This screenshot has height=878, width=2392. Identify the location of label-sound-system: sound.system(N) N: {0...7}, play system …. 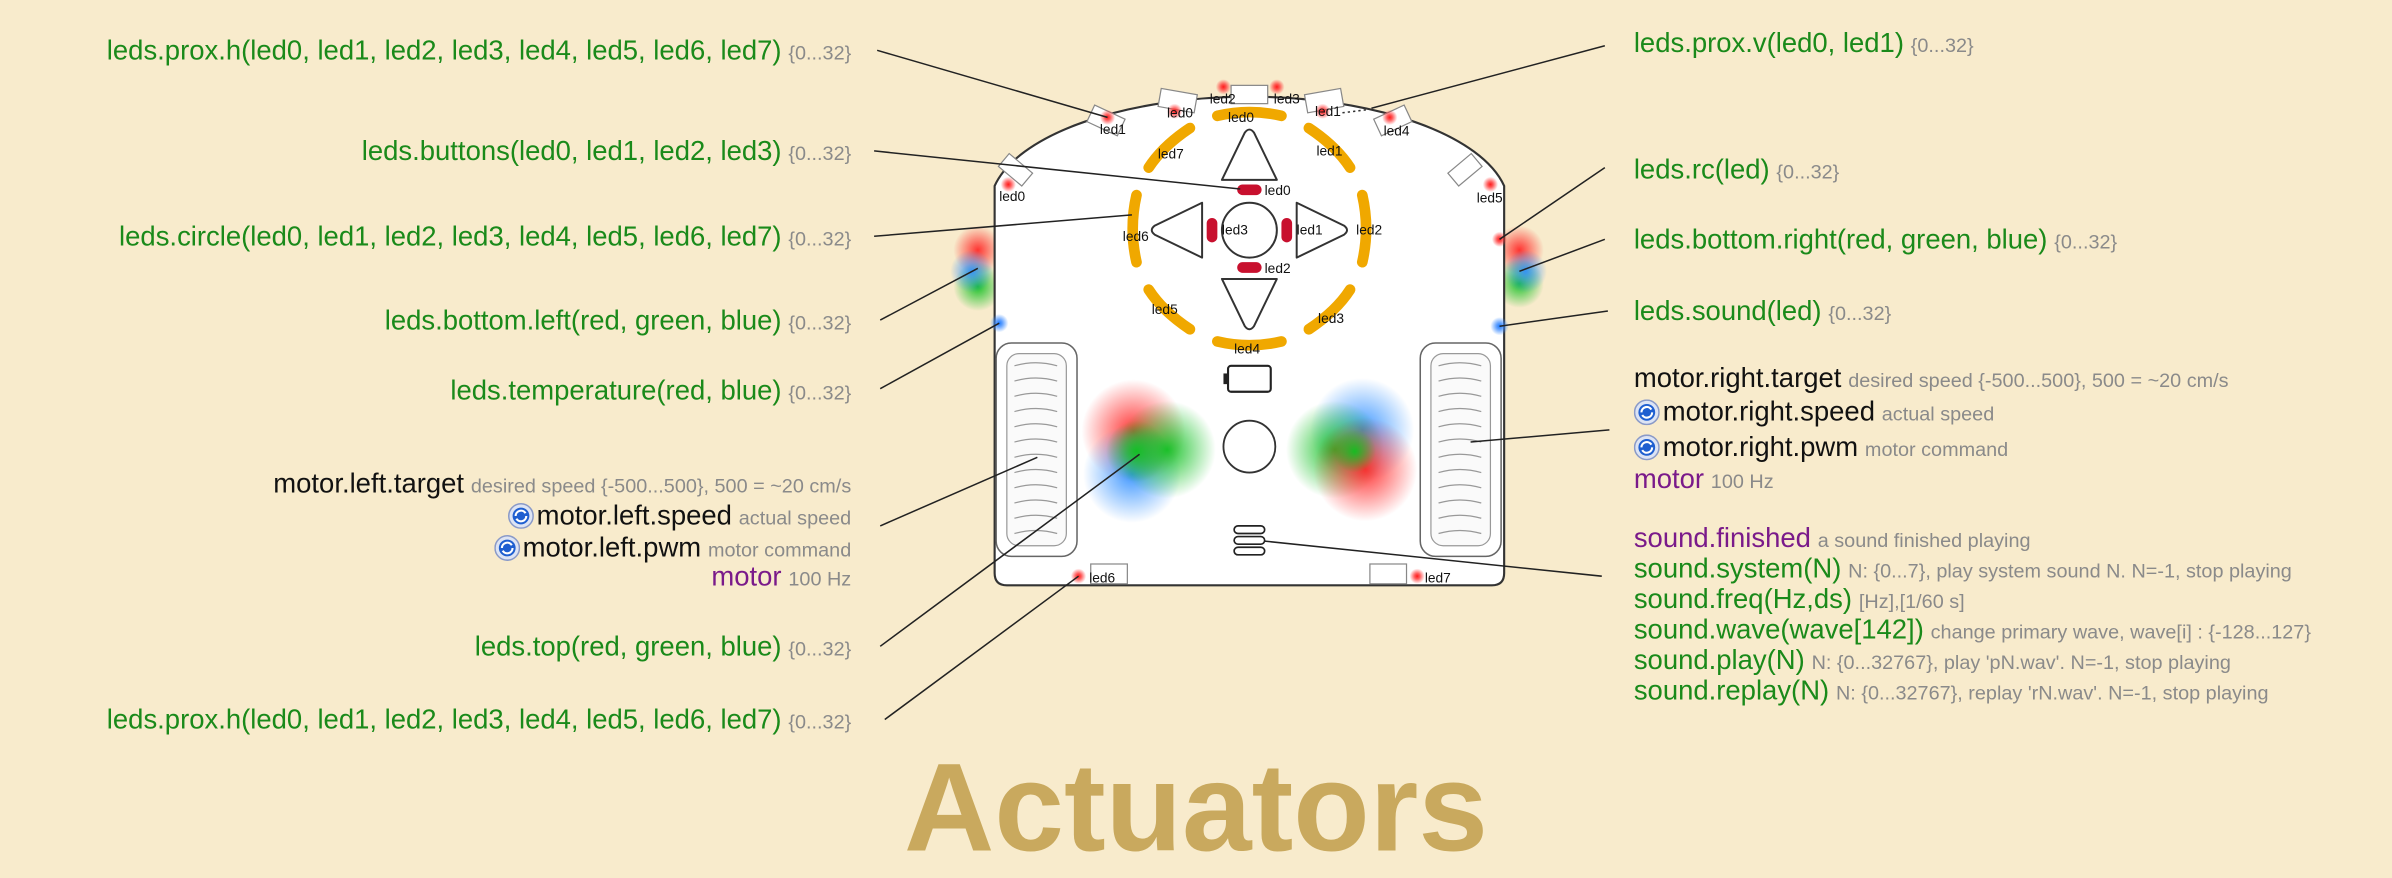
(1963, 569).